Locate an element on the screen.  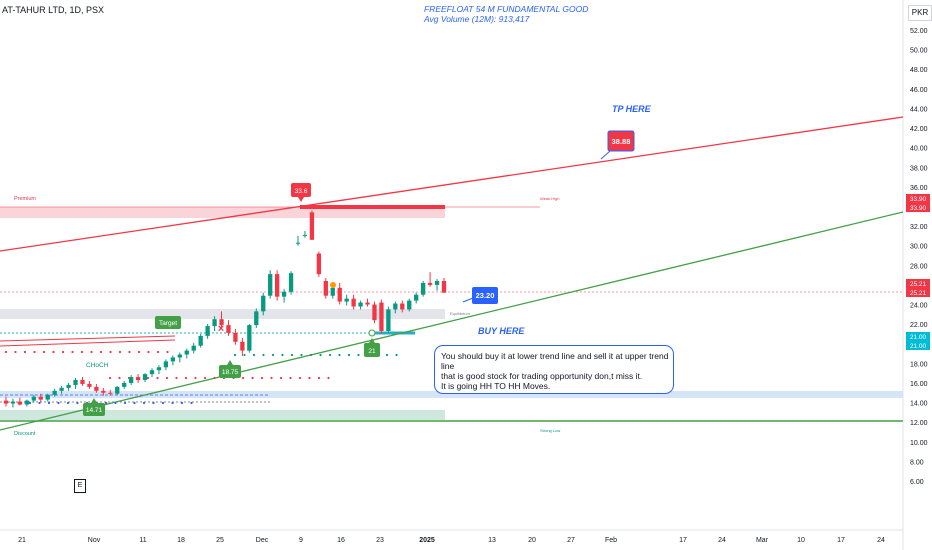
svg-text: 38.88 is located at coordinates (621, 141).